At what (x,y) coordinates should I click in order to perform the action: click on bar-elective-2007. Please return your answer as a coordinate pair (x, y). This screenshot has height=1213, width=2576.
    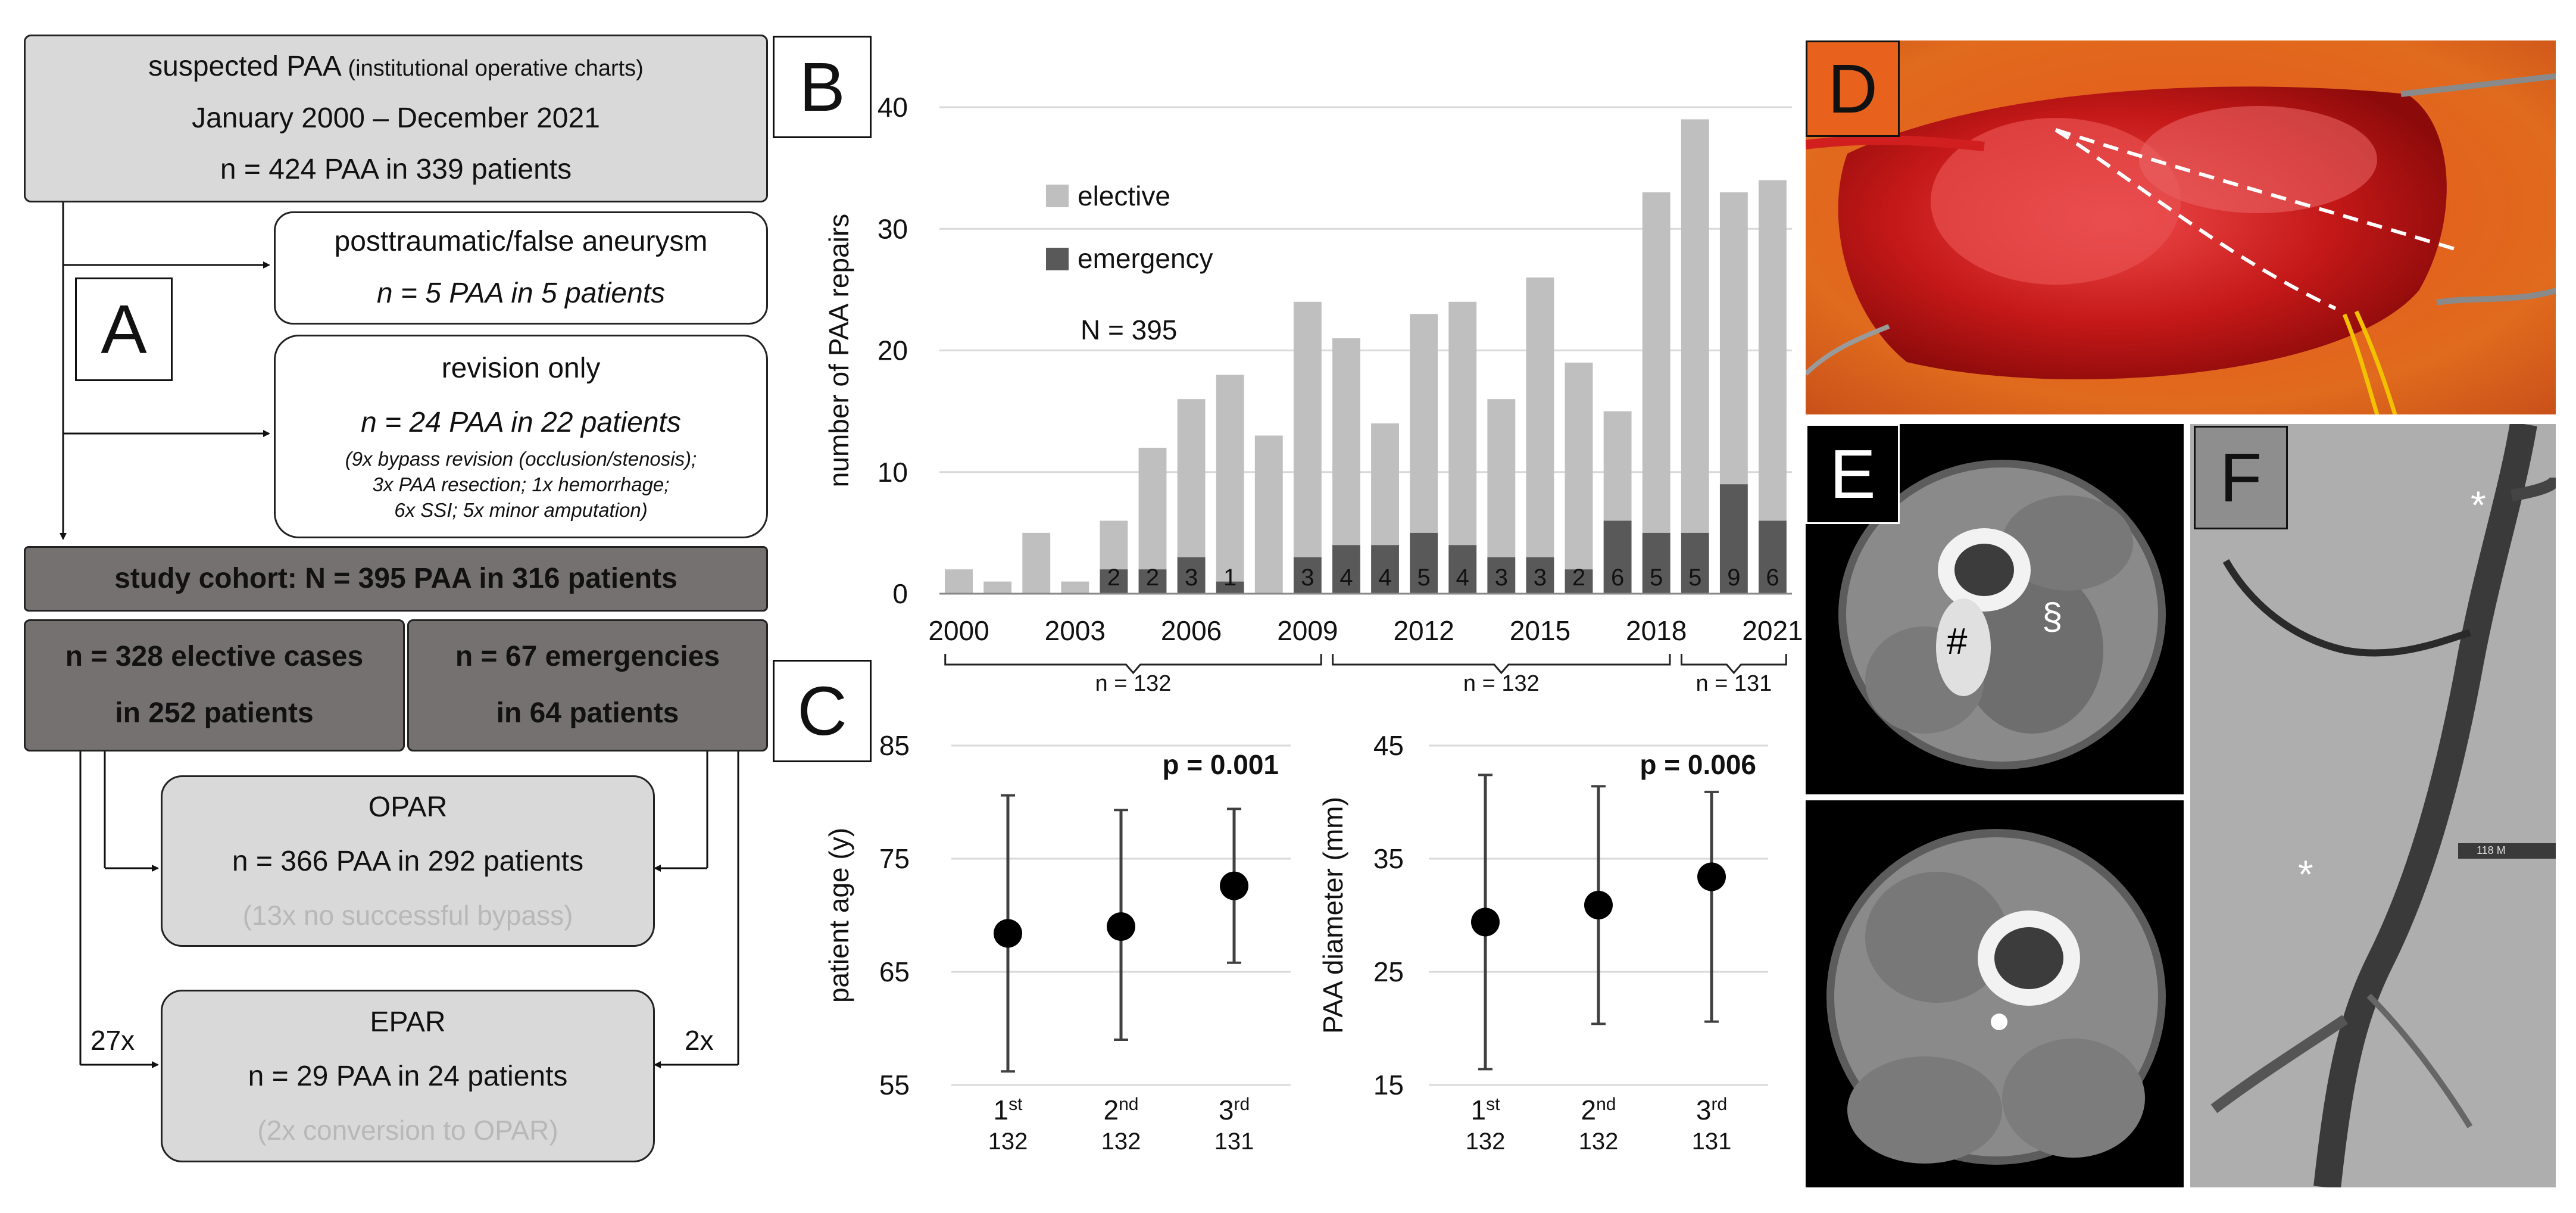
    Looking at the image, I should click on (1230, 478).